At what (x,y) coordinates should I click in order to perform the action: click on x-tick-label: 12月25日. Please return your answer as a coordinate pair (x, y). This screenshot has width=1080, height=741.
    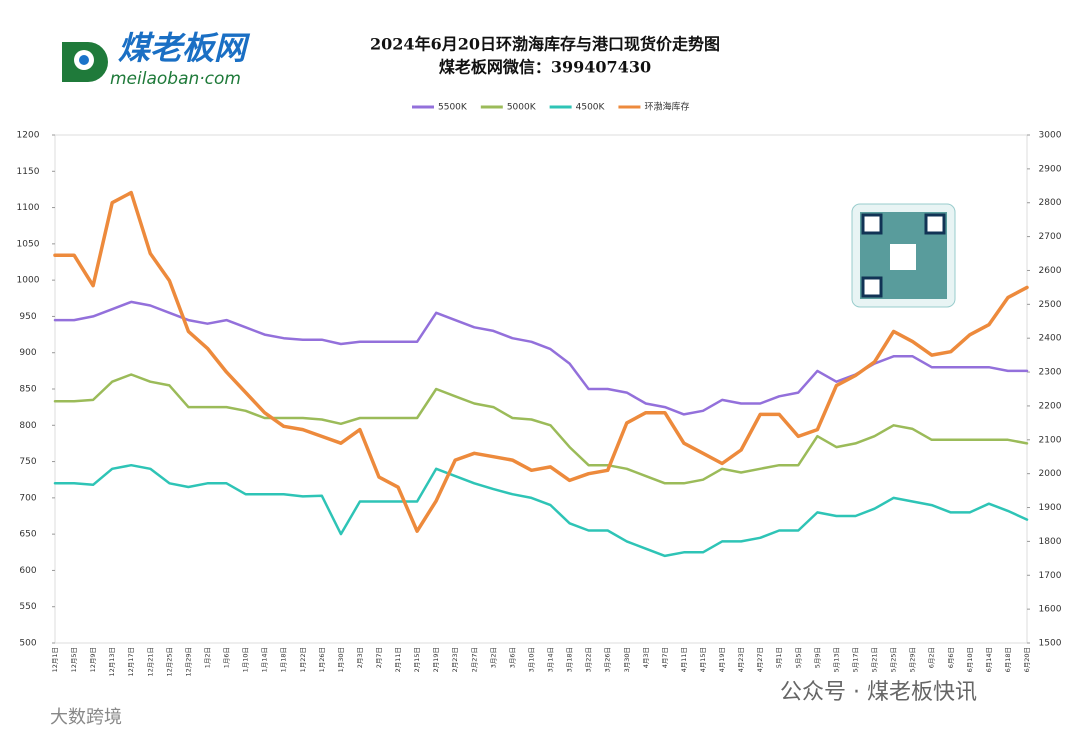
    Looking at the image, I should click on (169, 662).